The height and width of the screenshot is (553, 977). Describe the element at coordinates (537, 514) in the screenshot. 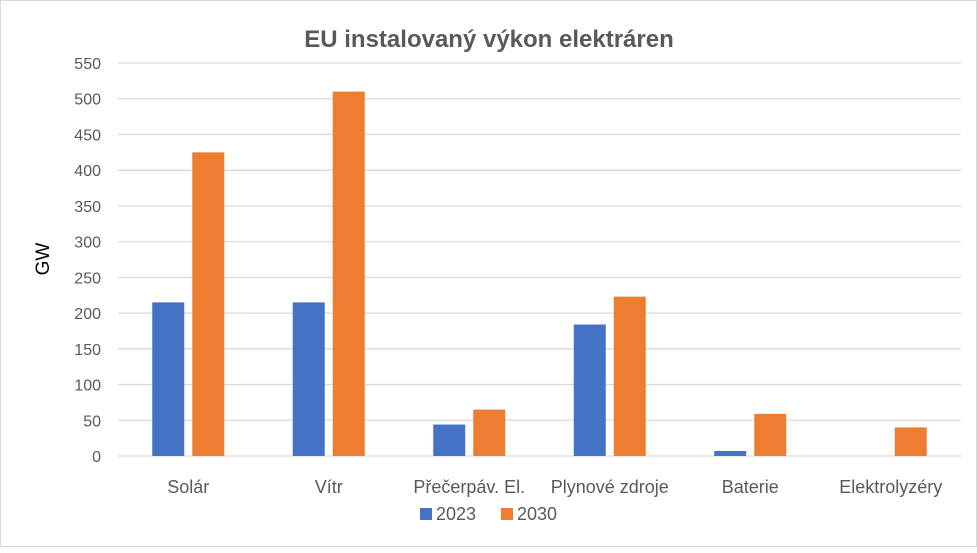

I see `legend-label: 2030` at that location.